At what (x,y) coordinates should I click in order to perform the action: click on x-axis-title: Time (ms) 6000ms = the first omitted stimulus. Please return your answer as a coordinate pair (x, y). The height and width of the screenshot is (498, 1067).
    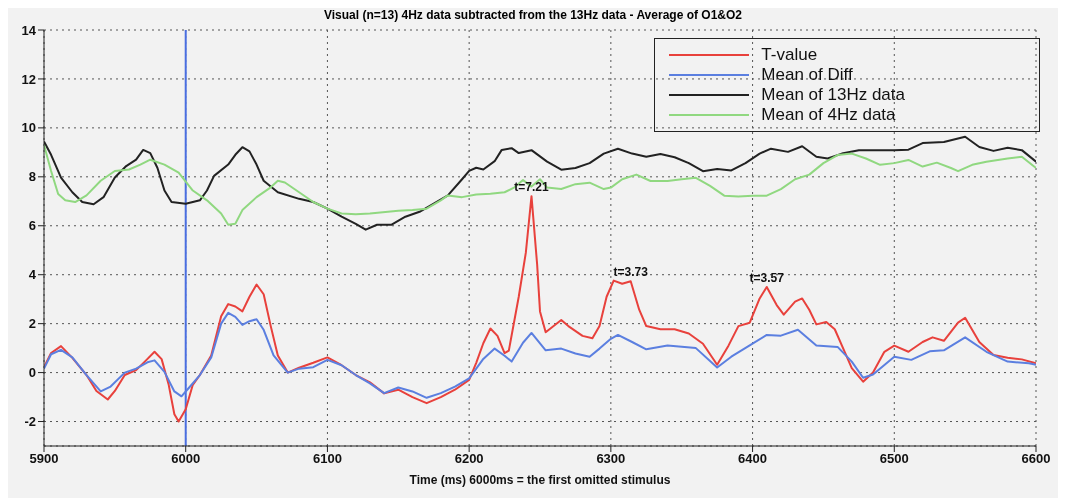
    Looking at the image, I should click on (540, 480).